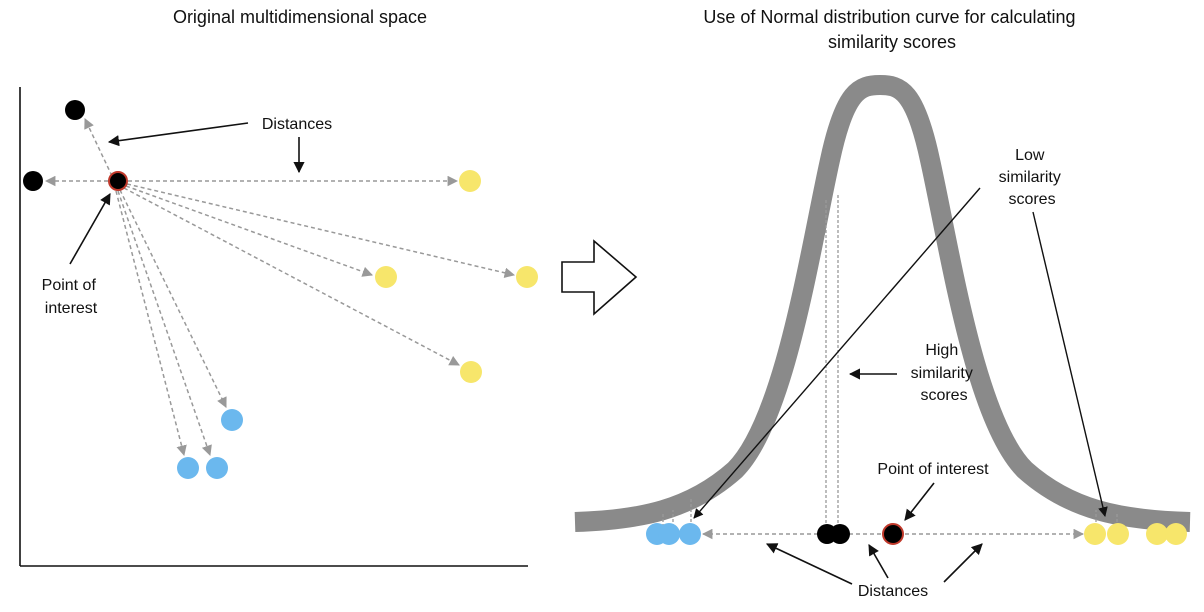 The height and width of the screenshot is (612, 1204). I want to click on high-similarity-label-line: scores, so click(943, 395).